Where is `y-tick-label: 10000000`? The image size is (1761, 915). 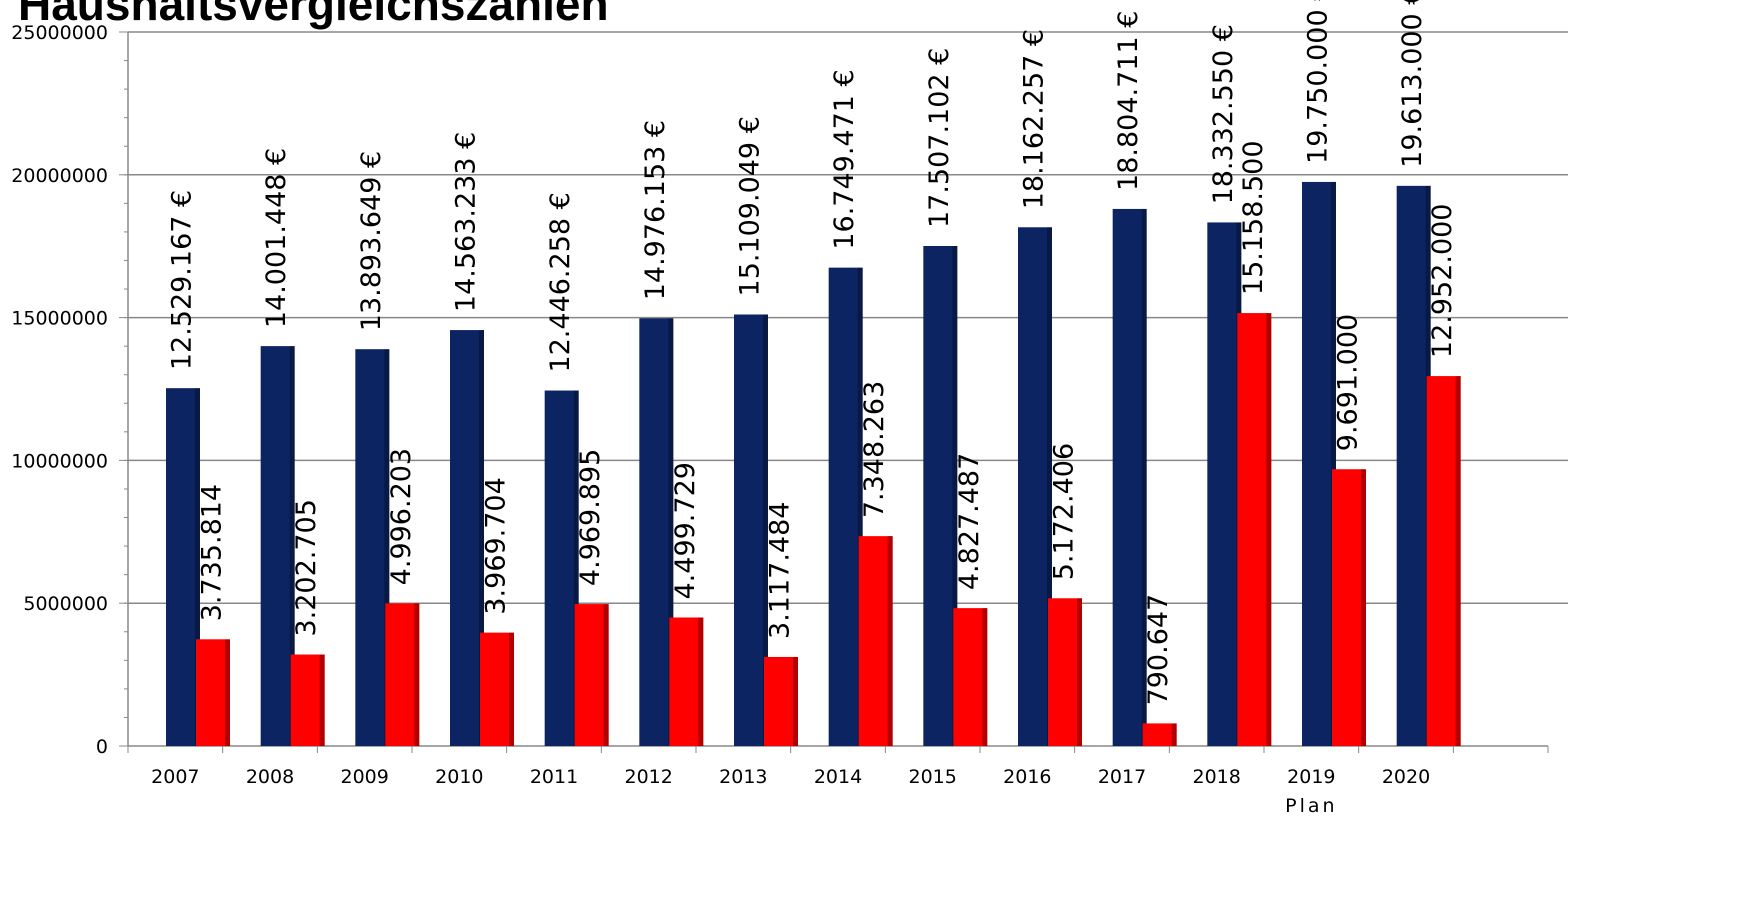
y-tick-label: 10000000 is located at coordinates (59, 461).